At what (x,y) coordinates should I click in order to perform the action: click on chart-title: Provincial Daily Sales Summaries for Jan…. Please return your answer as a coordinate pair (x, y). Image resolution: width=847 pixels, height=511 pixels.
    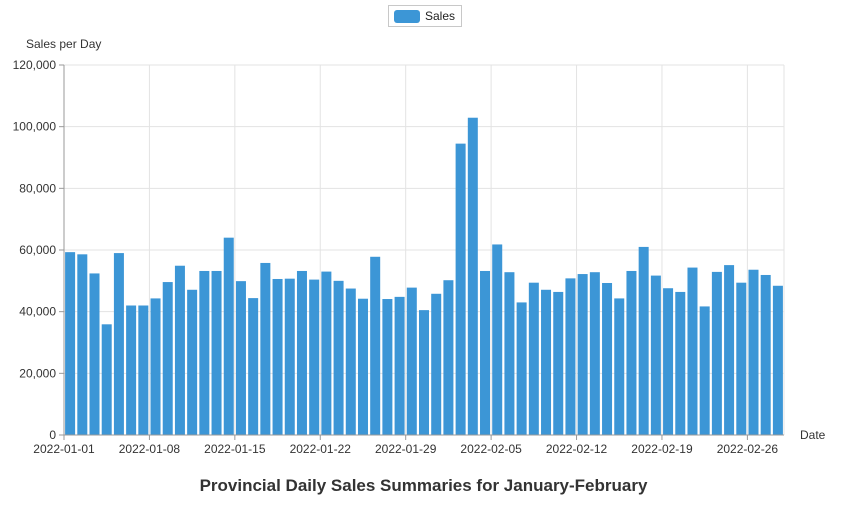
    Looking at the image, I should click on (423, 485).